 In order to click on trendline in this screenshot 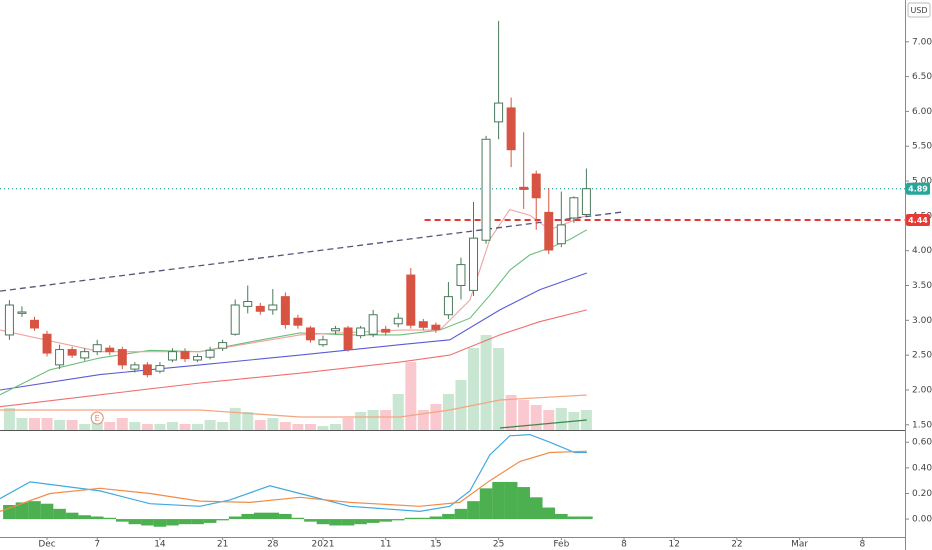, I will do `click(312, 251)`.